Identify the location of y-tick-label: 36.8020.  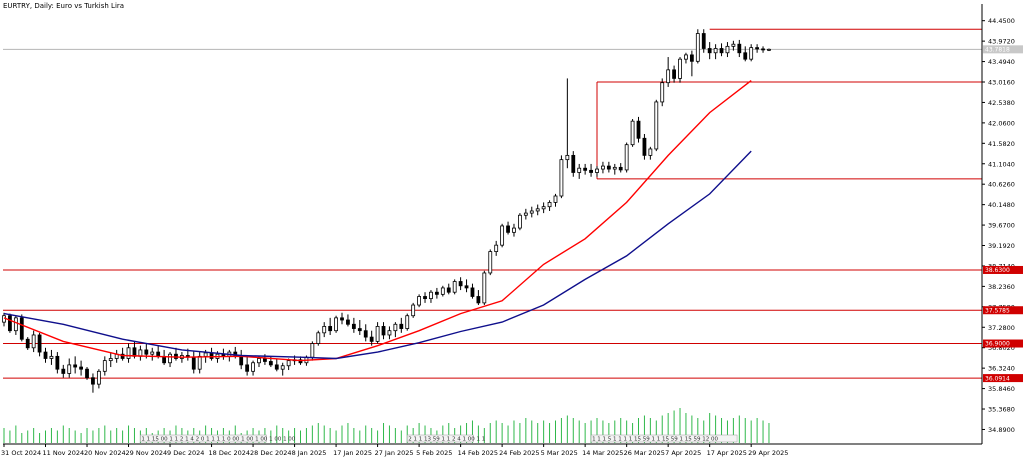
(1001, 348).